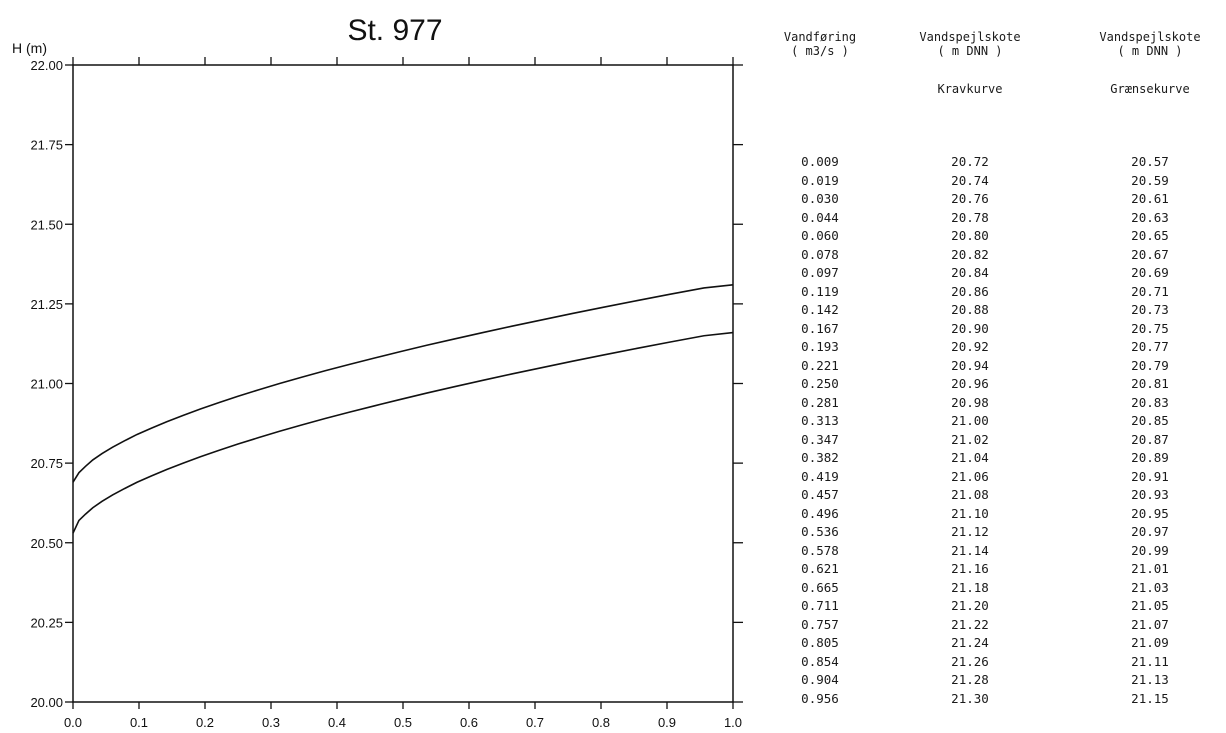 The height and width of the screenshot is (733, 1226). Describe the element at coordinates (394, 30) in the screenshot. I see `chart-title: St. 977` at that location.